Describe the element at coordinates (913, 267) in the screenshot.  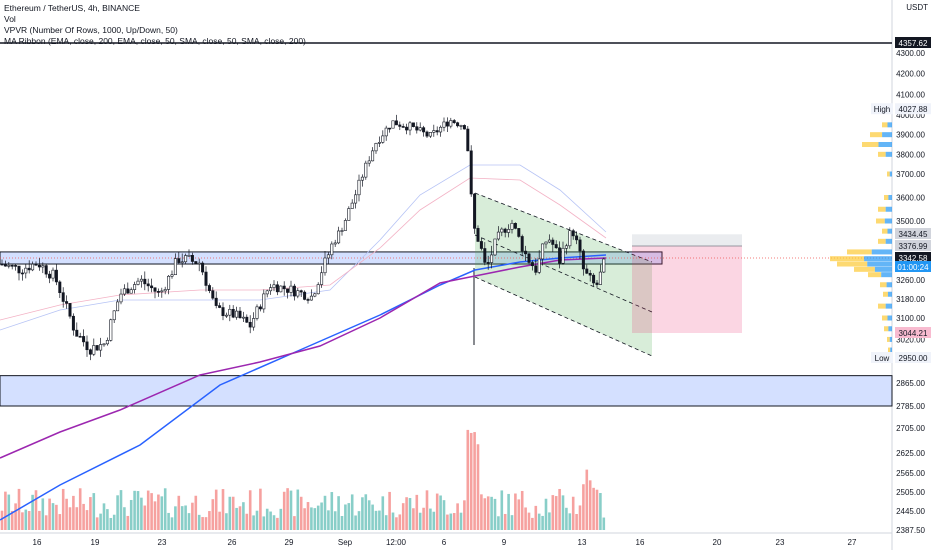
I see `price-tag-5: 01:00:24` at that location.